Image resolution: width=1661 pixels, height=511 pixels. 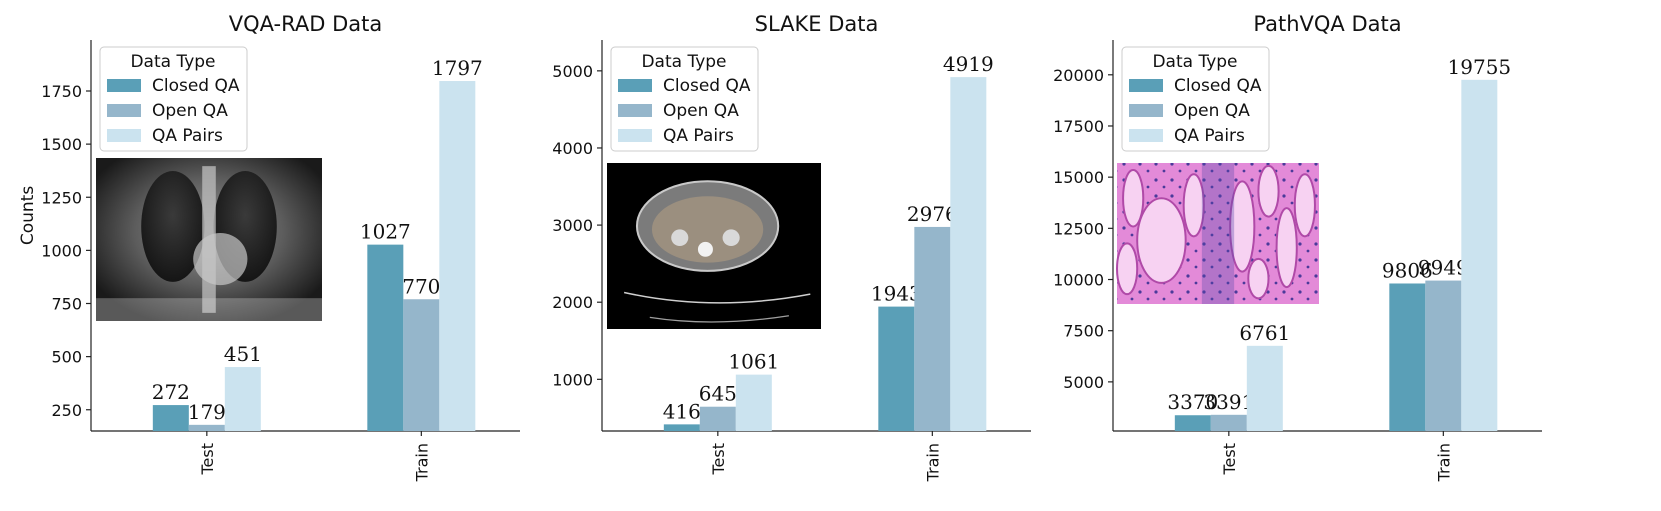 I want to click on bar-value-label: 416, so click(x=682, y=411).